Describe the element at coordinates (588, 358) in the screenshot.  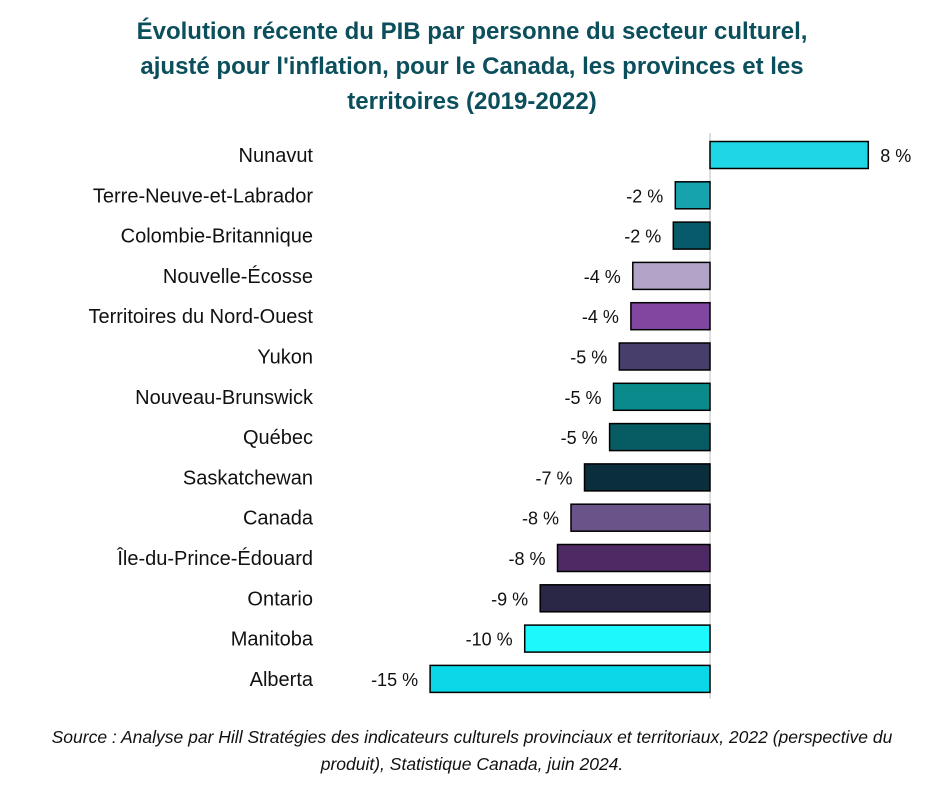
I see `value-label-yukon: -5 %` at that location.